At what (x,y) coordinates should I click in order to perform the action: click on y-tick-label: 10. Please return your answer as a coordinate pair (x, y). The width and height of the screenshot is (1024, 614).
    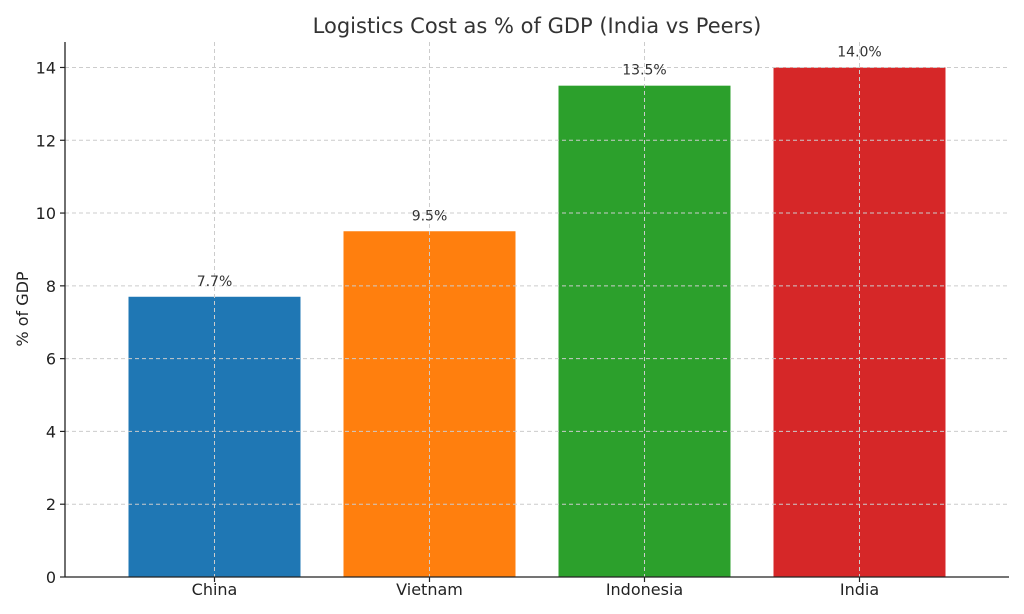
    Looking at the image, I should click on (46, 213).